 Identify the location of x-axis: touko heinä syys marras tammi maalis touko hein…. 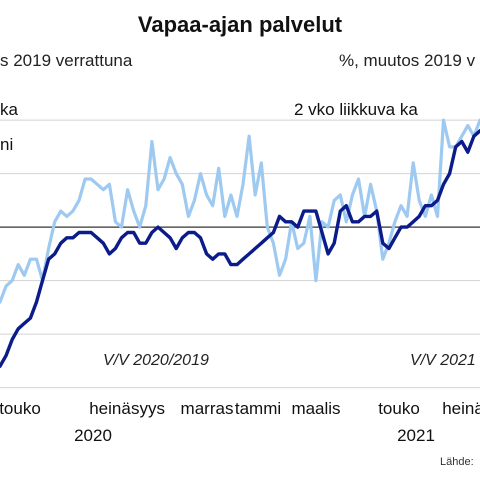
(240, 408).